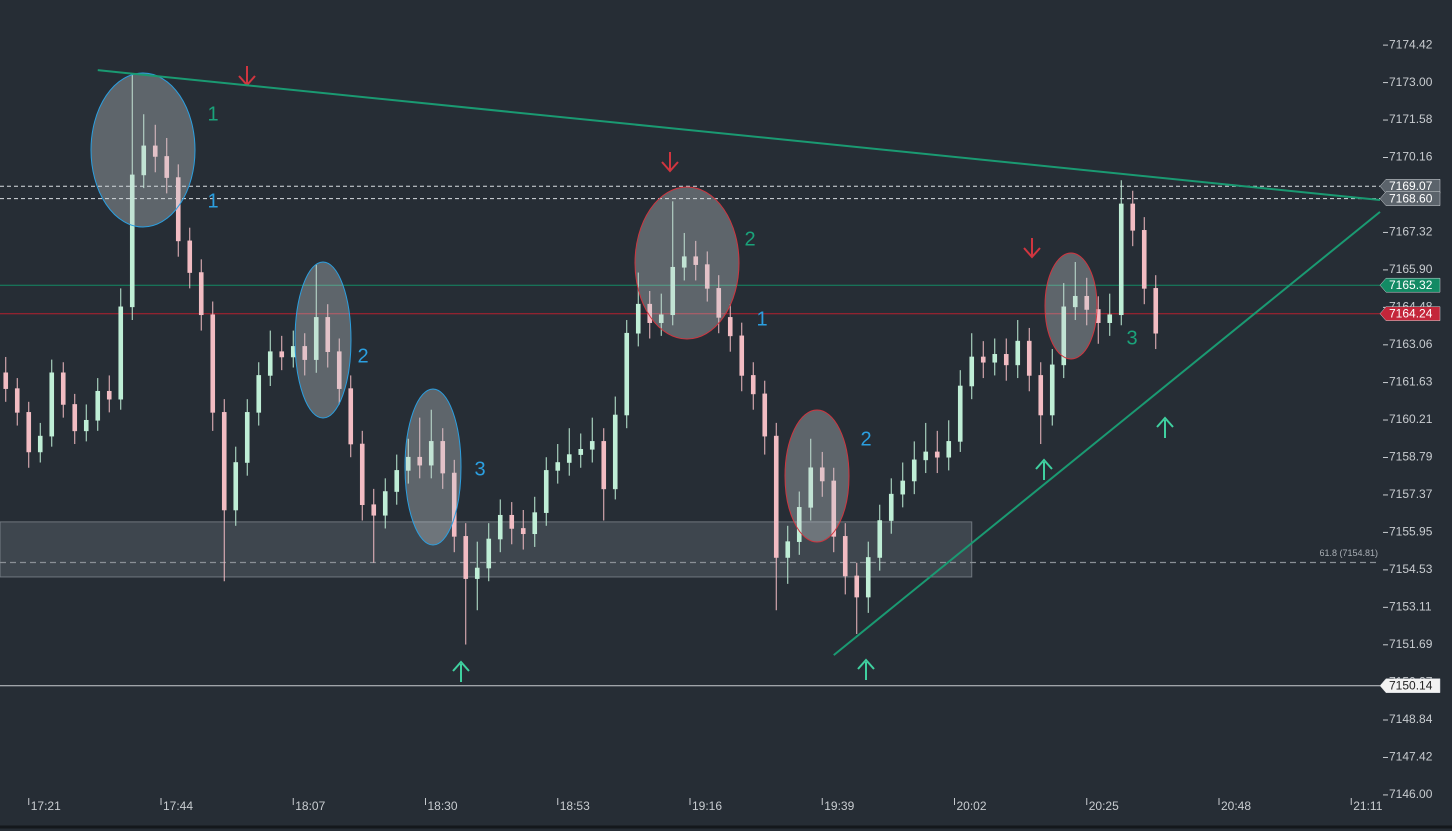 The height and width of the screenshot is (831, 1452). What do you see at coordinates (972, 806) in the screenshot?
I see `x-tick-label: 20:02` at bounding box center [972, 806].